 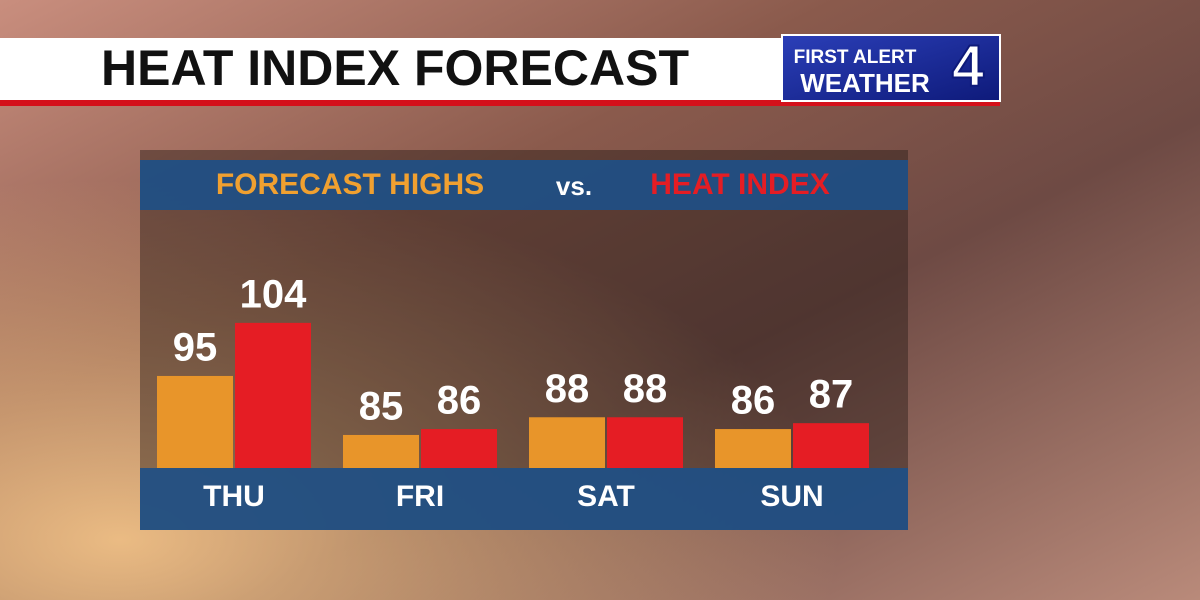 I want to click on legend-connector: vs., so click(x=574, y=186).